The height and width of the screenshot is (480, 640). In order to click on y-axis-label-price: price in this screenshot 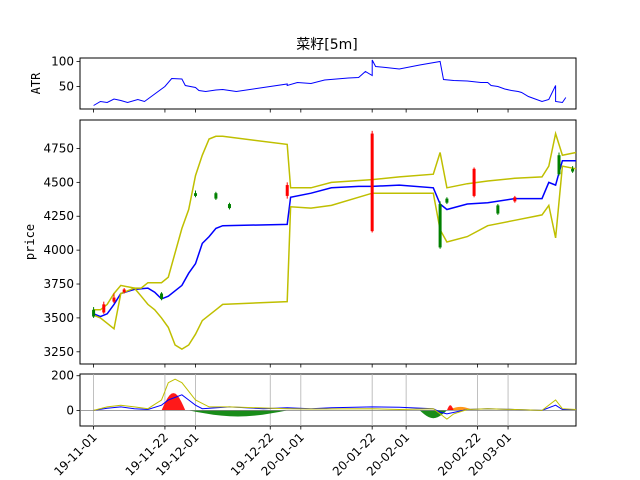, I will do `click(30, 242)`.